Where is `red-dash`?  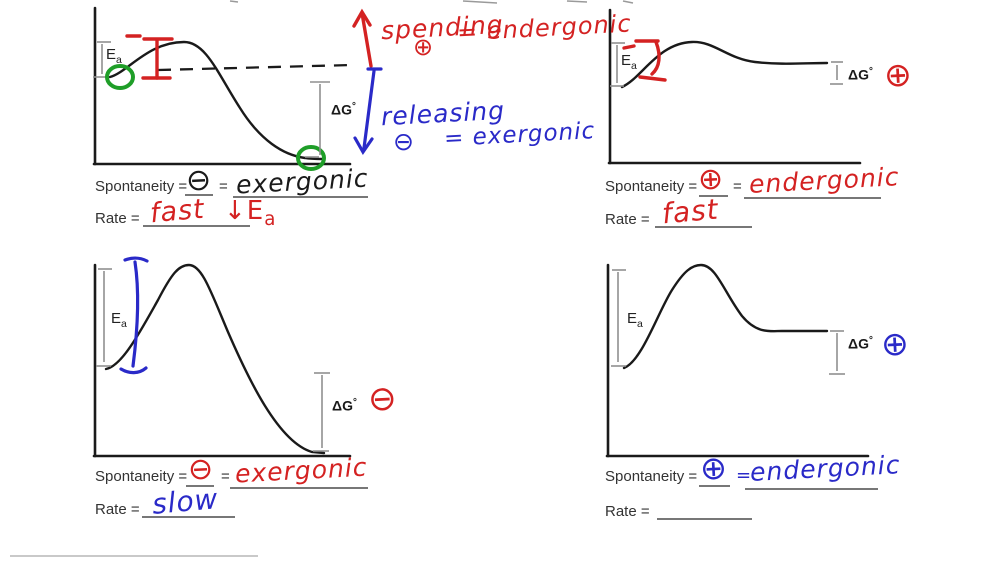 red-dash is located at coordinates (629, 47).